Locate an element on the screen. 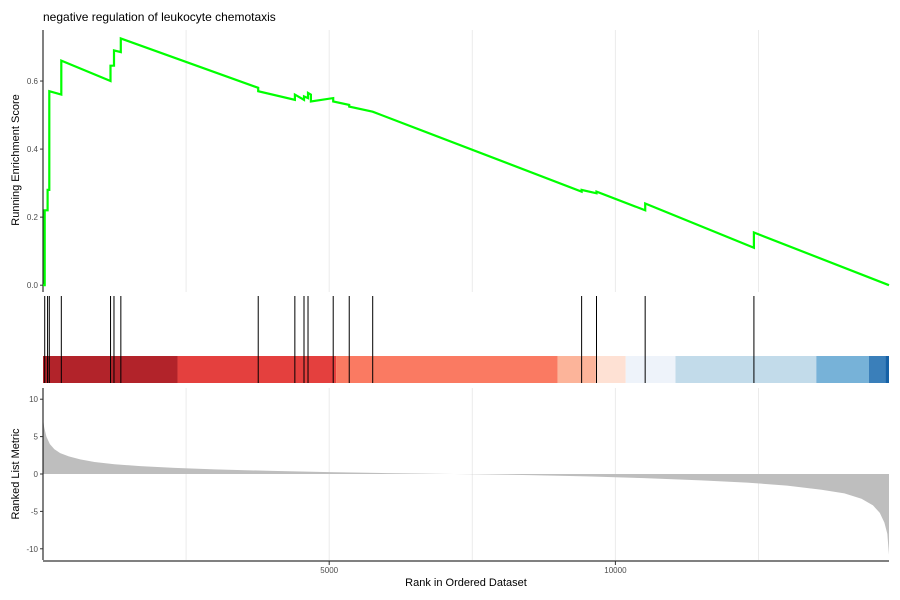  x-axis-label: Rank in Ordered Dataset is located at coordinates (466, 583).